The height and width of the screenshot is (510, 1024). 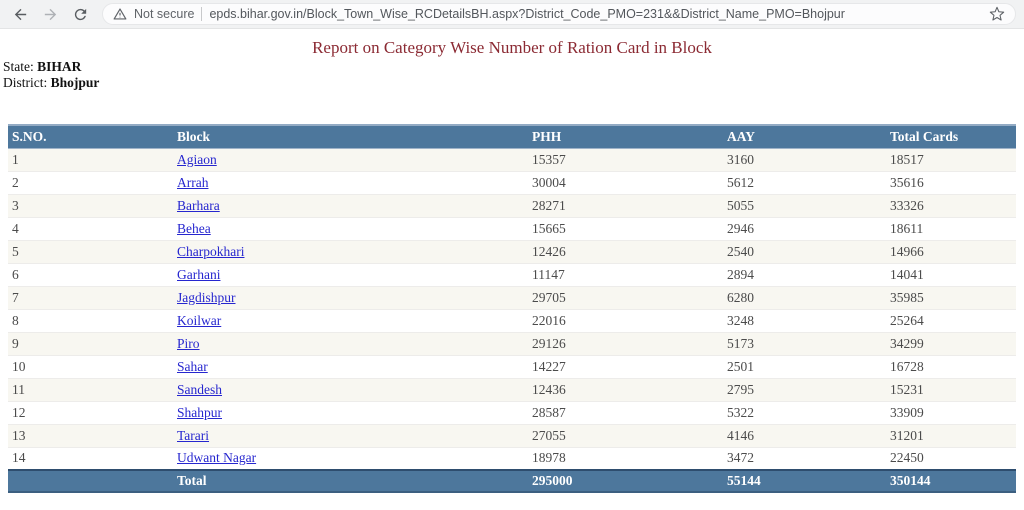 I want to click on cell-block: Garhani, so click(x=350, y=275).